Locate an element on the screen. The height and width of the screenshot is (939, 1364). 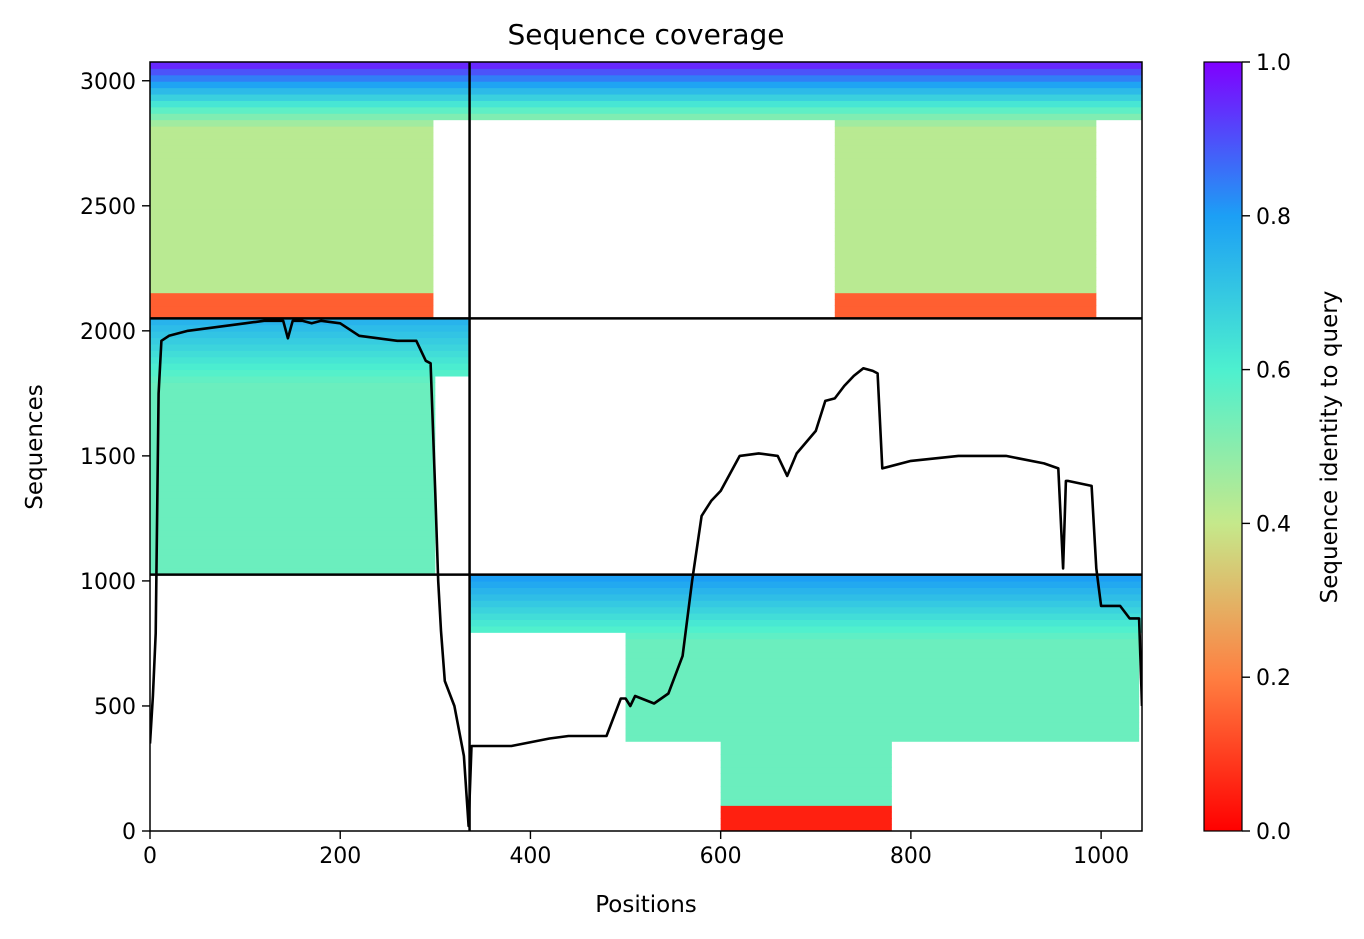
y-tick-label: 500 is located at coordinates (115, 707).